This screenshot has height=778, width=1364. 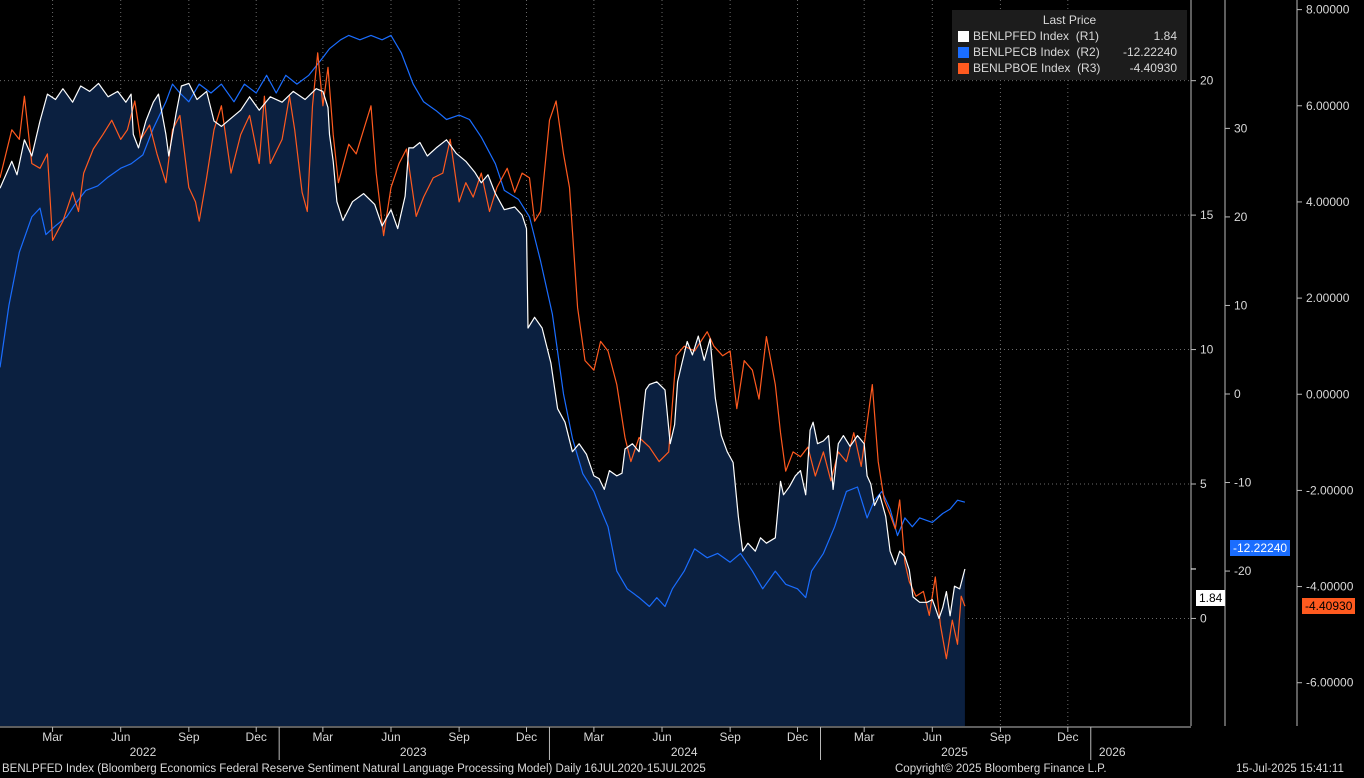 I want to click on tick-label-r1: 15, so click(x=1207, y=215).